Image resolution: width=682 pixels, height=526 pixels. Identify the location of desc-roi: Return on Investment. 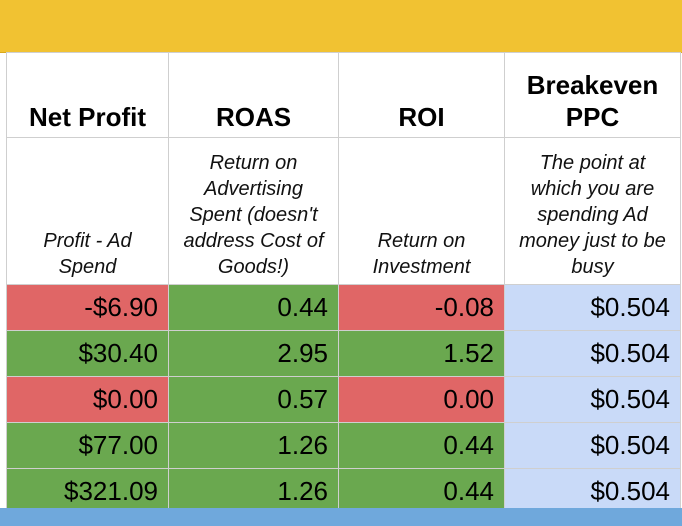
(421, 211).